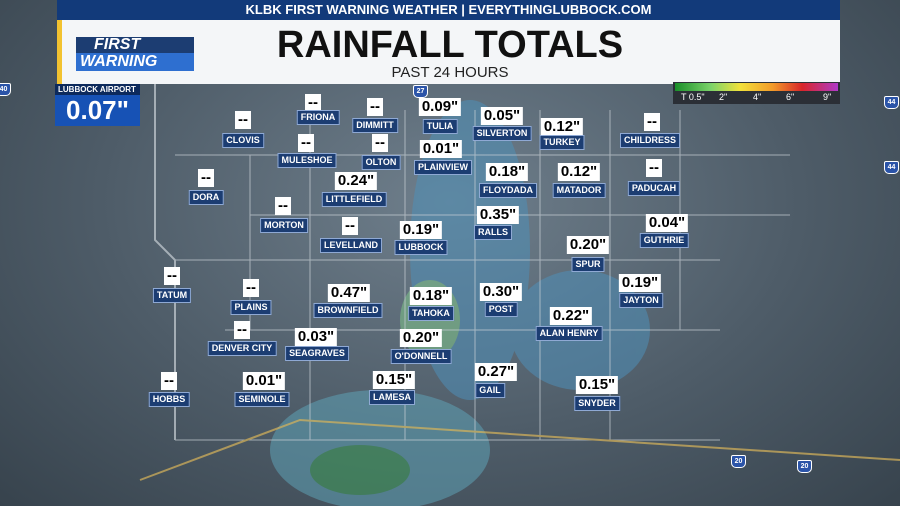 The image size is (900, 506). Describe the element at coordinates (498, 215) in the screenshot. I see `station-value: 0.35"` at that location.